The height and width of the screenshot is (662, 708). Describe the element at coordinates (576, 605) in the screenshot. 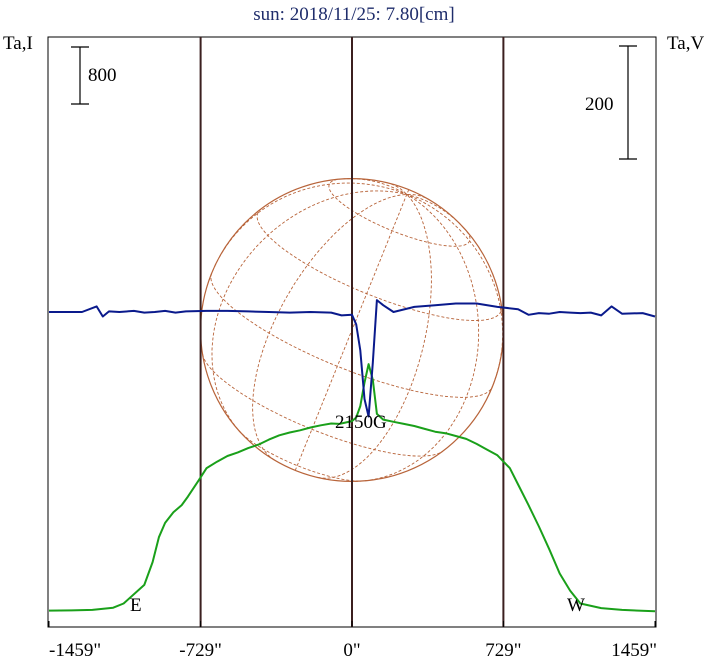

I see `west-limb-label: W` at that location.